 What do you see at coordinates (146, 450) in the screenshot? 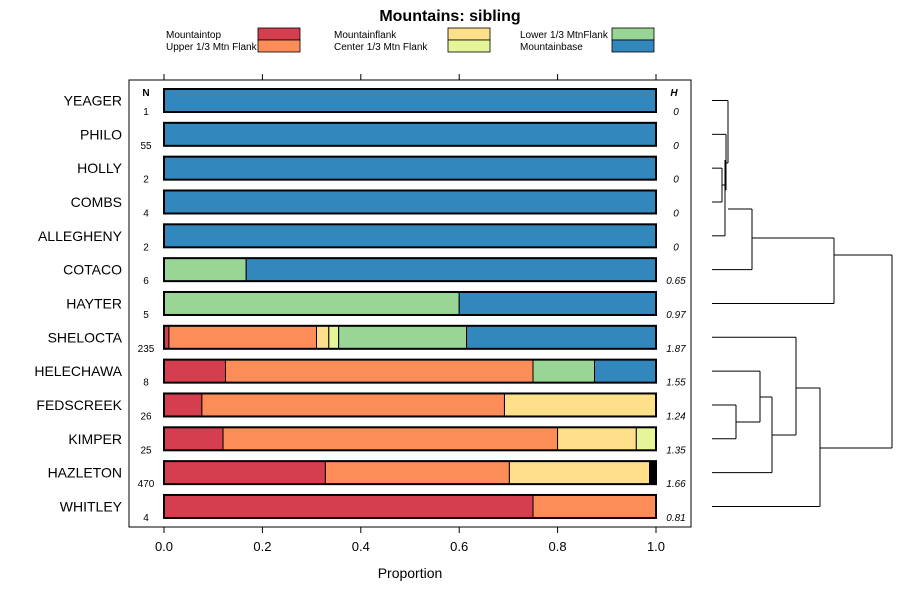
I see `n-value: 25` at bounding box center [146, 450].